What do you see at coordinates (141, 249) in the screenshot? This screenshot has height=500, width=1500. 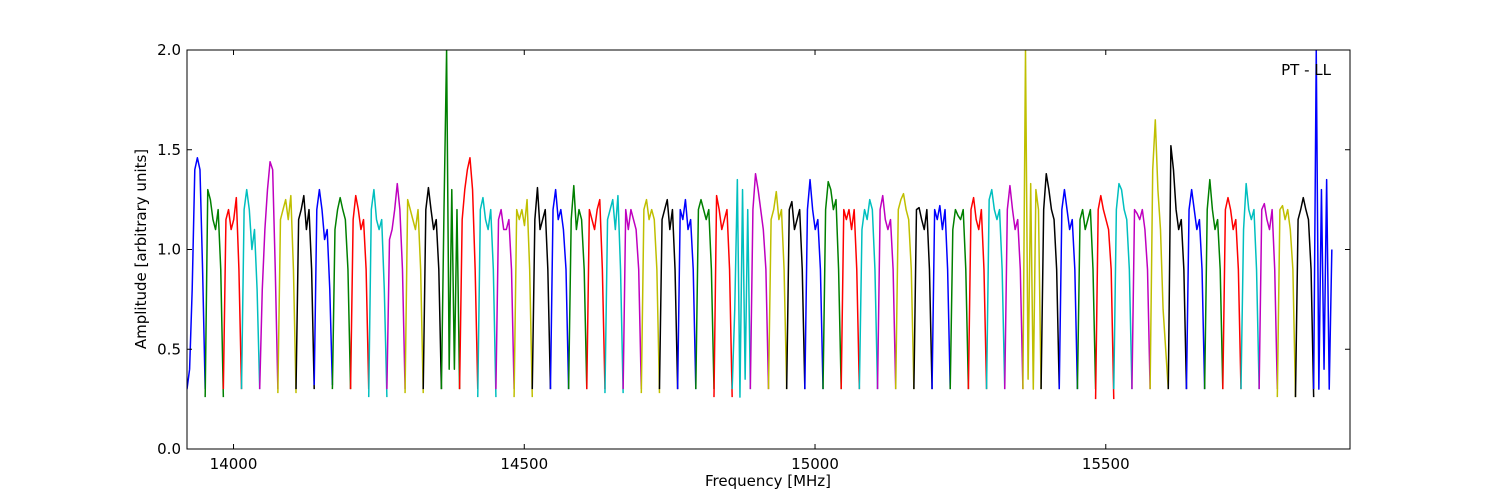 I see `y-axis-label: Amplitude [arbitrary units]` at bounding box center [141, 249].